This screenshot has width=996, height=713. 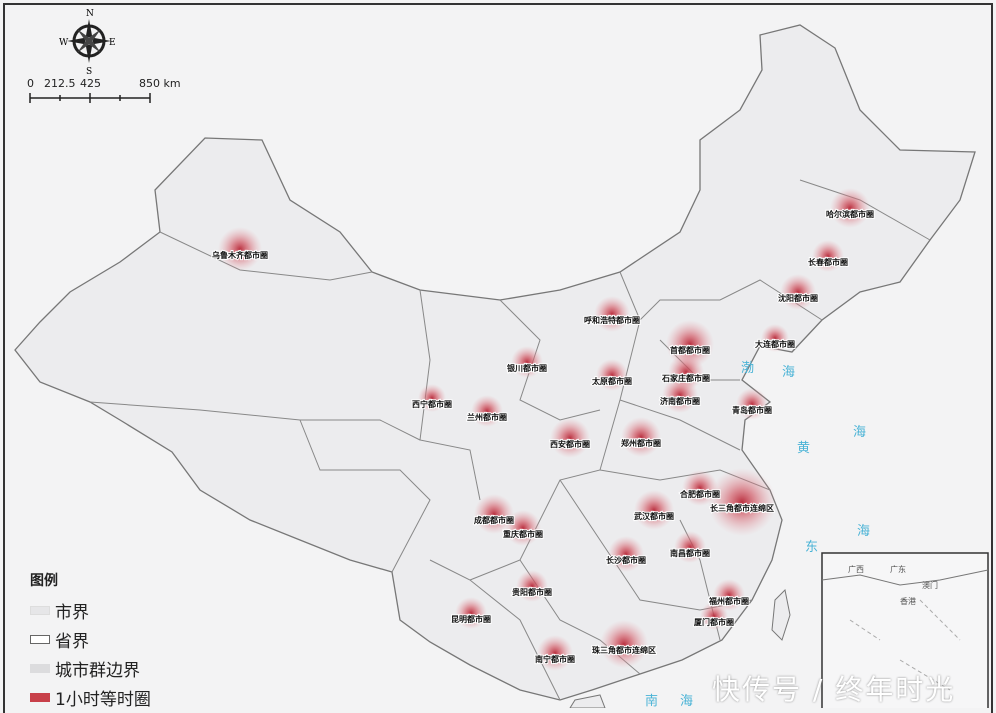 I want to click on compass-n: N, so click(x=90, y=14).